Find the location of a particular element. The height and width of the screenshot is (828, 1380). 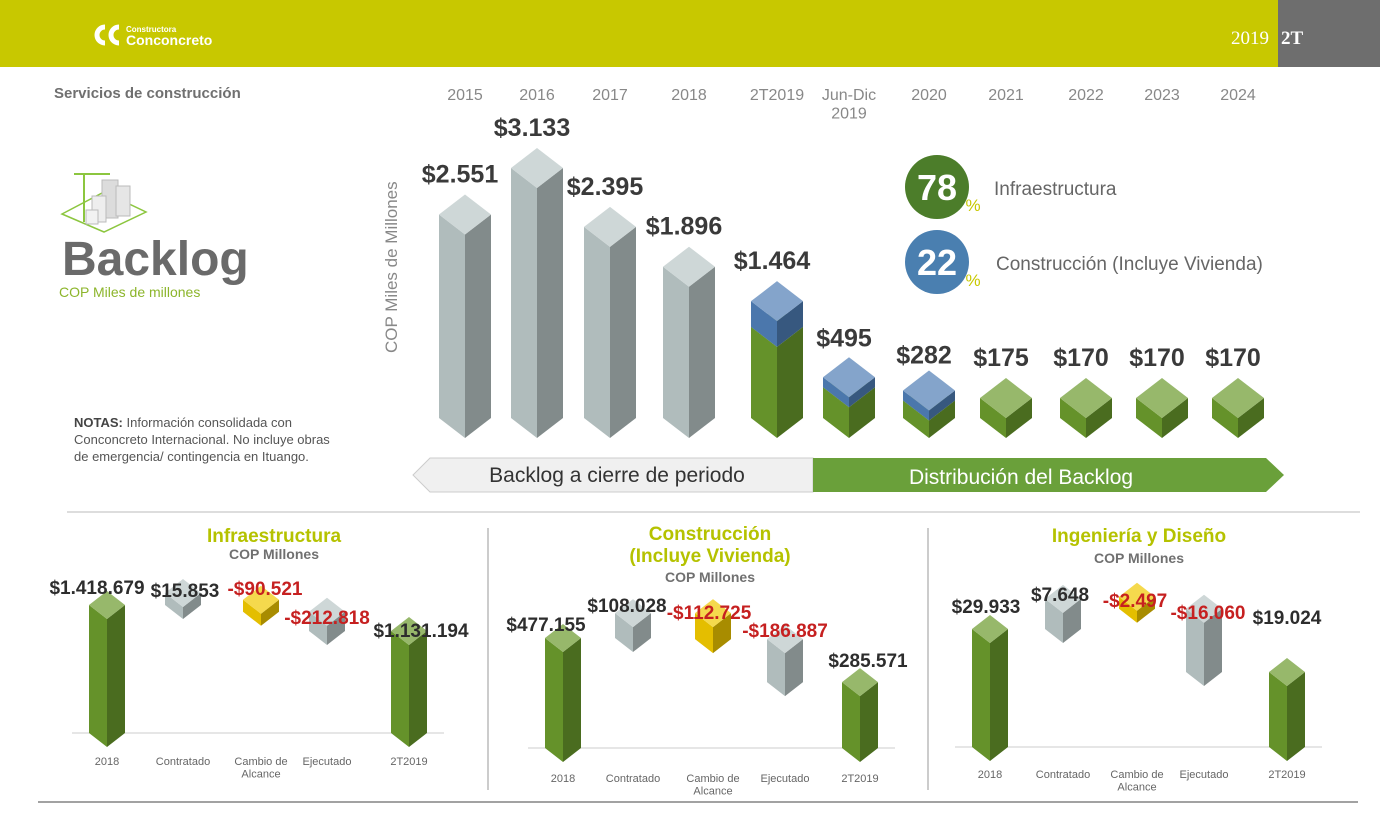

panel-0-category-3: Ejecutado is located at coordinates (327, 762).